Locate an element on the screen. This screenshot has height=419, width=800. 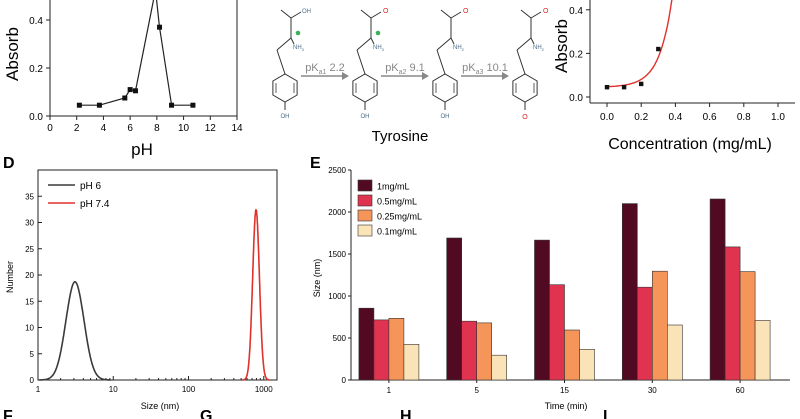
panel-label-g: G is located at coordinates (206, 413).